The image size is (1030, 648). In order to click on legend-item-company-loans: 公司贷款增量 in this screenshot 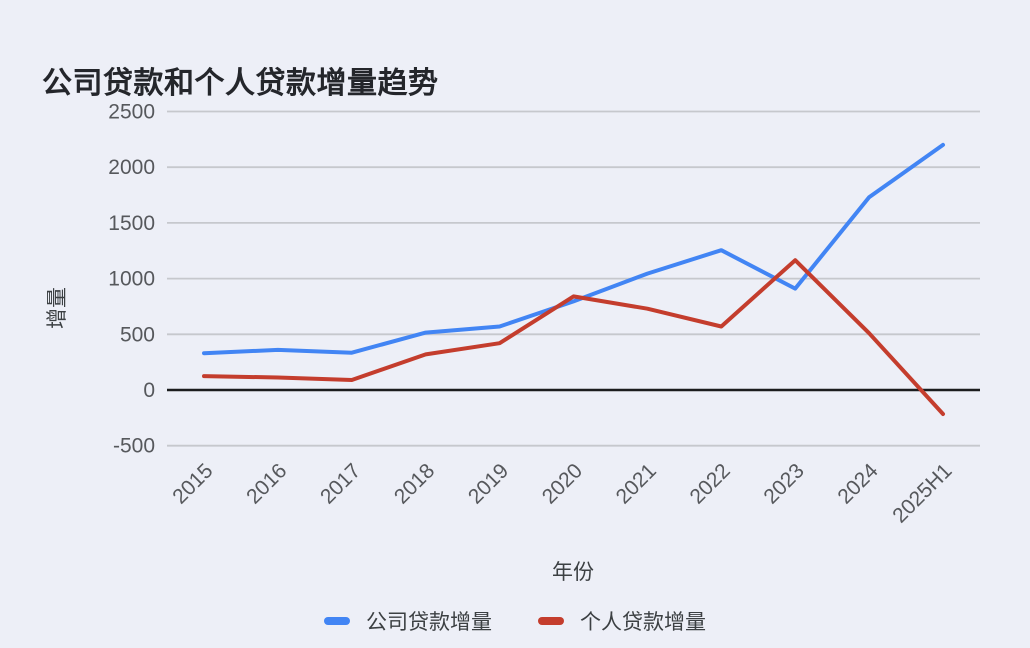, I will do `click(408, 621)`.